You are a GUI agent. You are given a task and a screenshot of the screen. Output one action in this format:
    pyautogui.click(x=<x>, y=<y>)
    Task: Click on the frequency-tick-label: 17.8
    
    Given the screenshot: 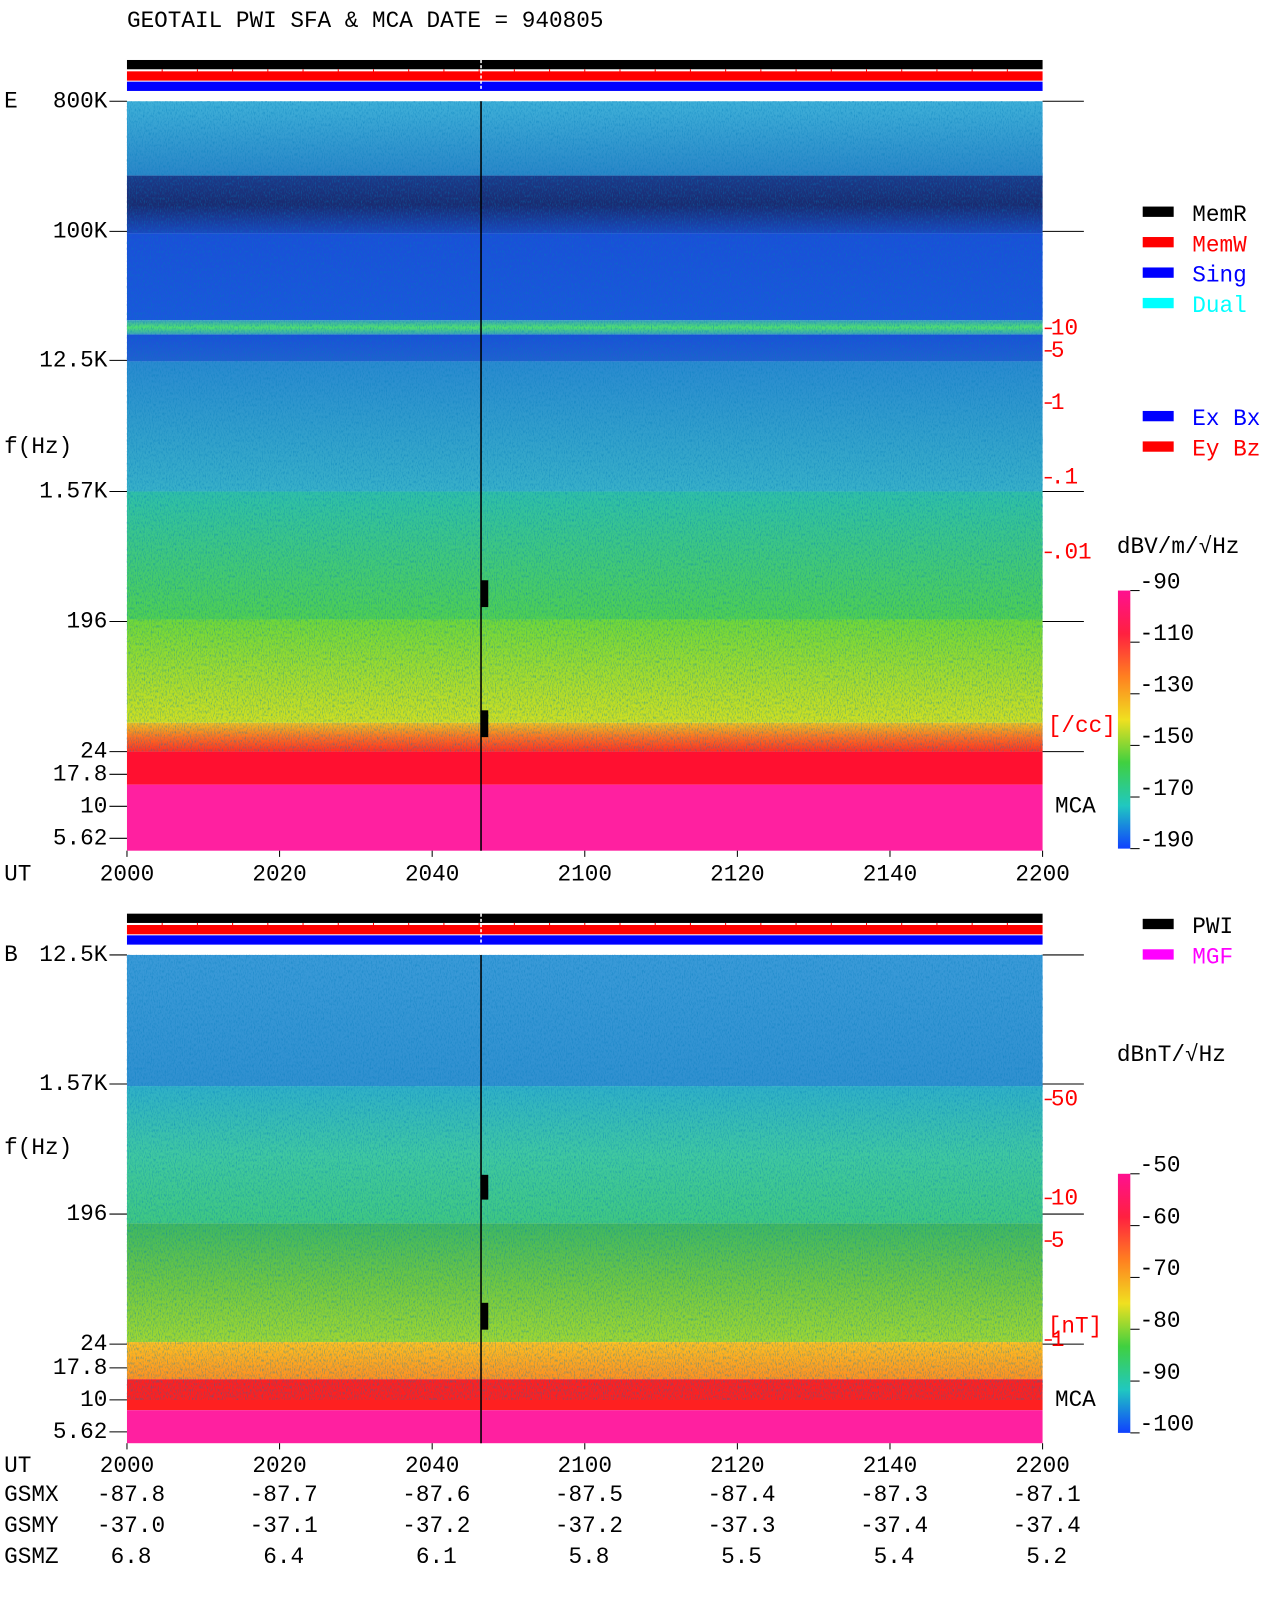 What is the action you would take?
    pyautogui.click(x=80, y=1368)
    